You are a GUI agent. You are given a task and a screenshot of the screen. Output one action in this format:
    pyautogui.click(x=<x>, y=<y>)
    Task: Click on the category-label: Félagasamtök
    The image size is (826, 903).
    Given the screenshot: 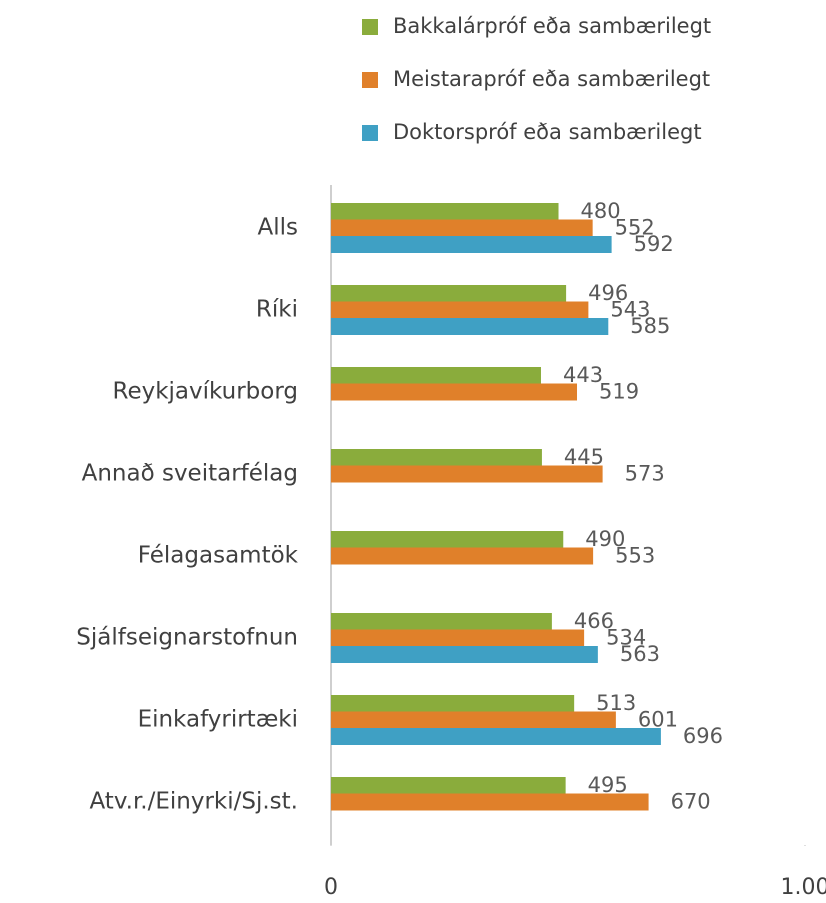 What is the action you would take?
    pyautogui.click(x=218, y=556)
    